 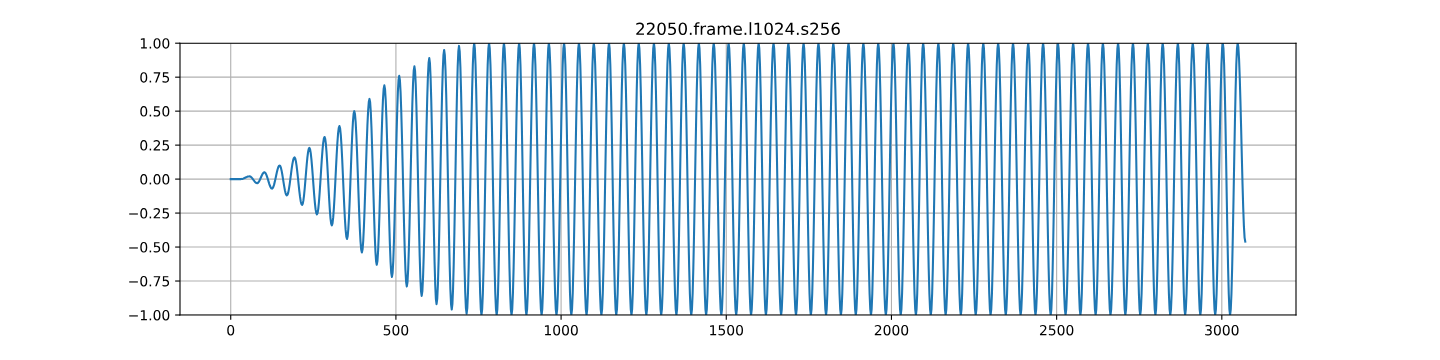 What do you see at coordinates (155, 145) in the screenshot?
I see `y-tick-label: 0.25` at bounding box center [155, 145].